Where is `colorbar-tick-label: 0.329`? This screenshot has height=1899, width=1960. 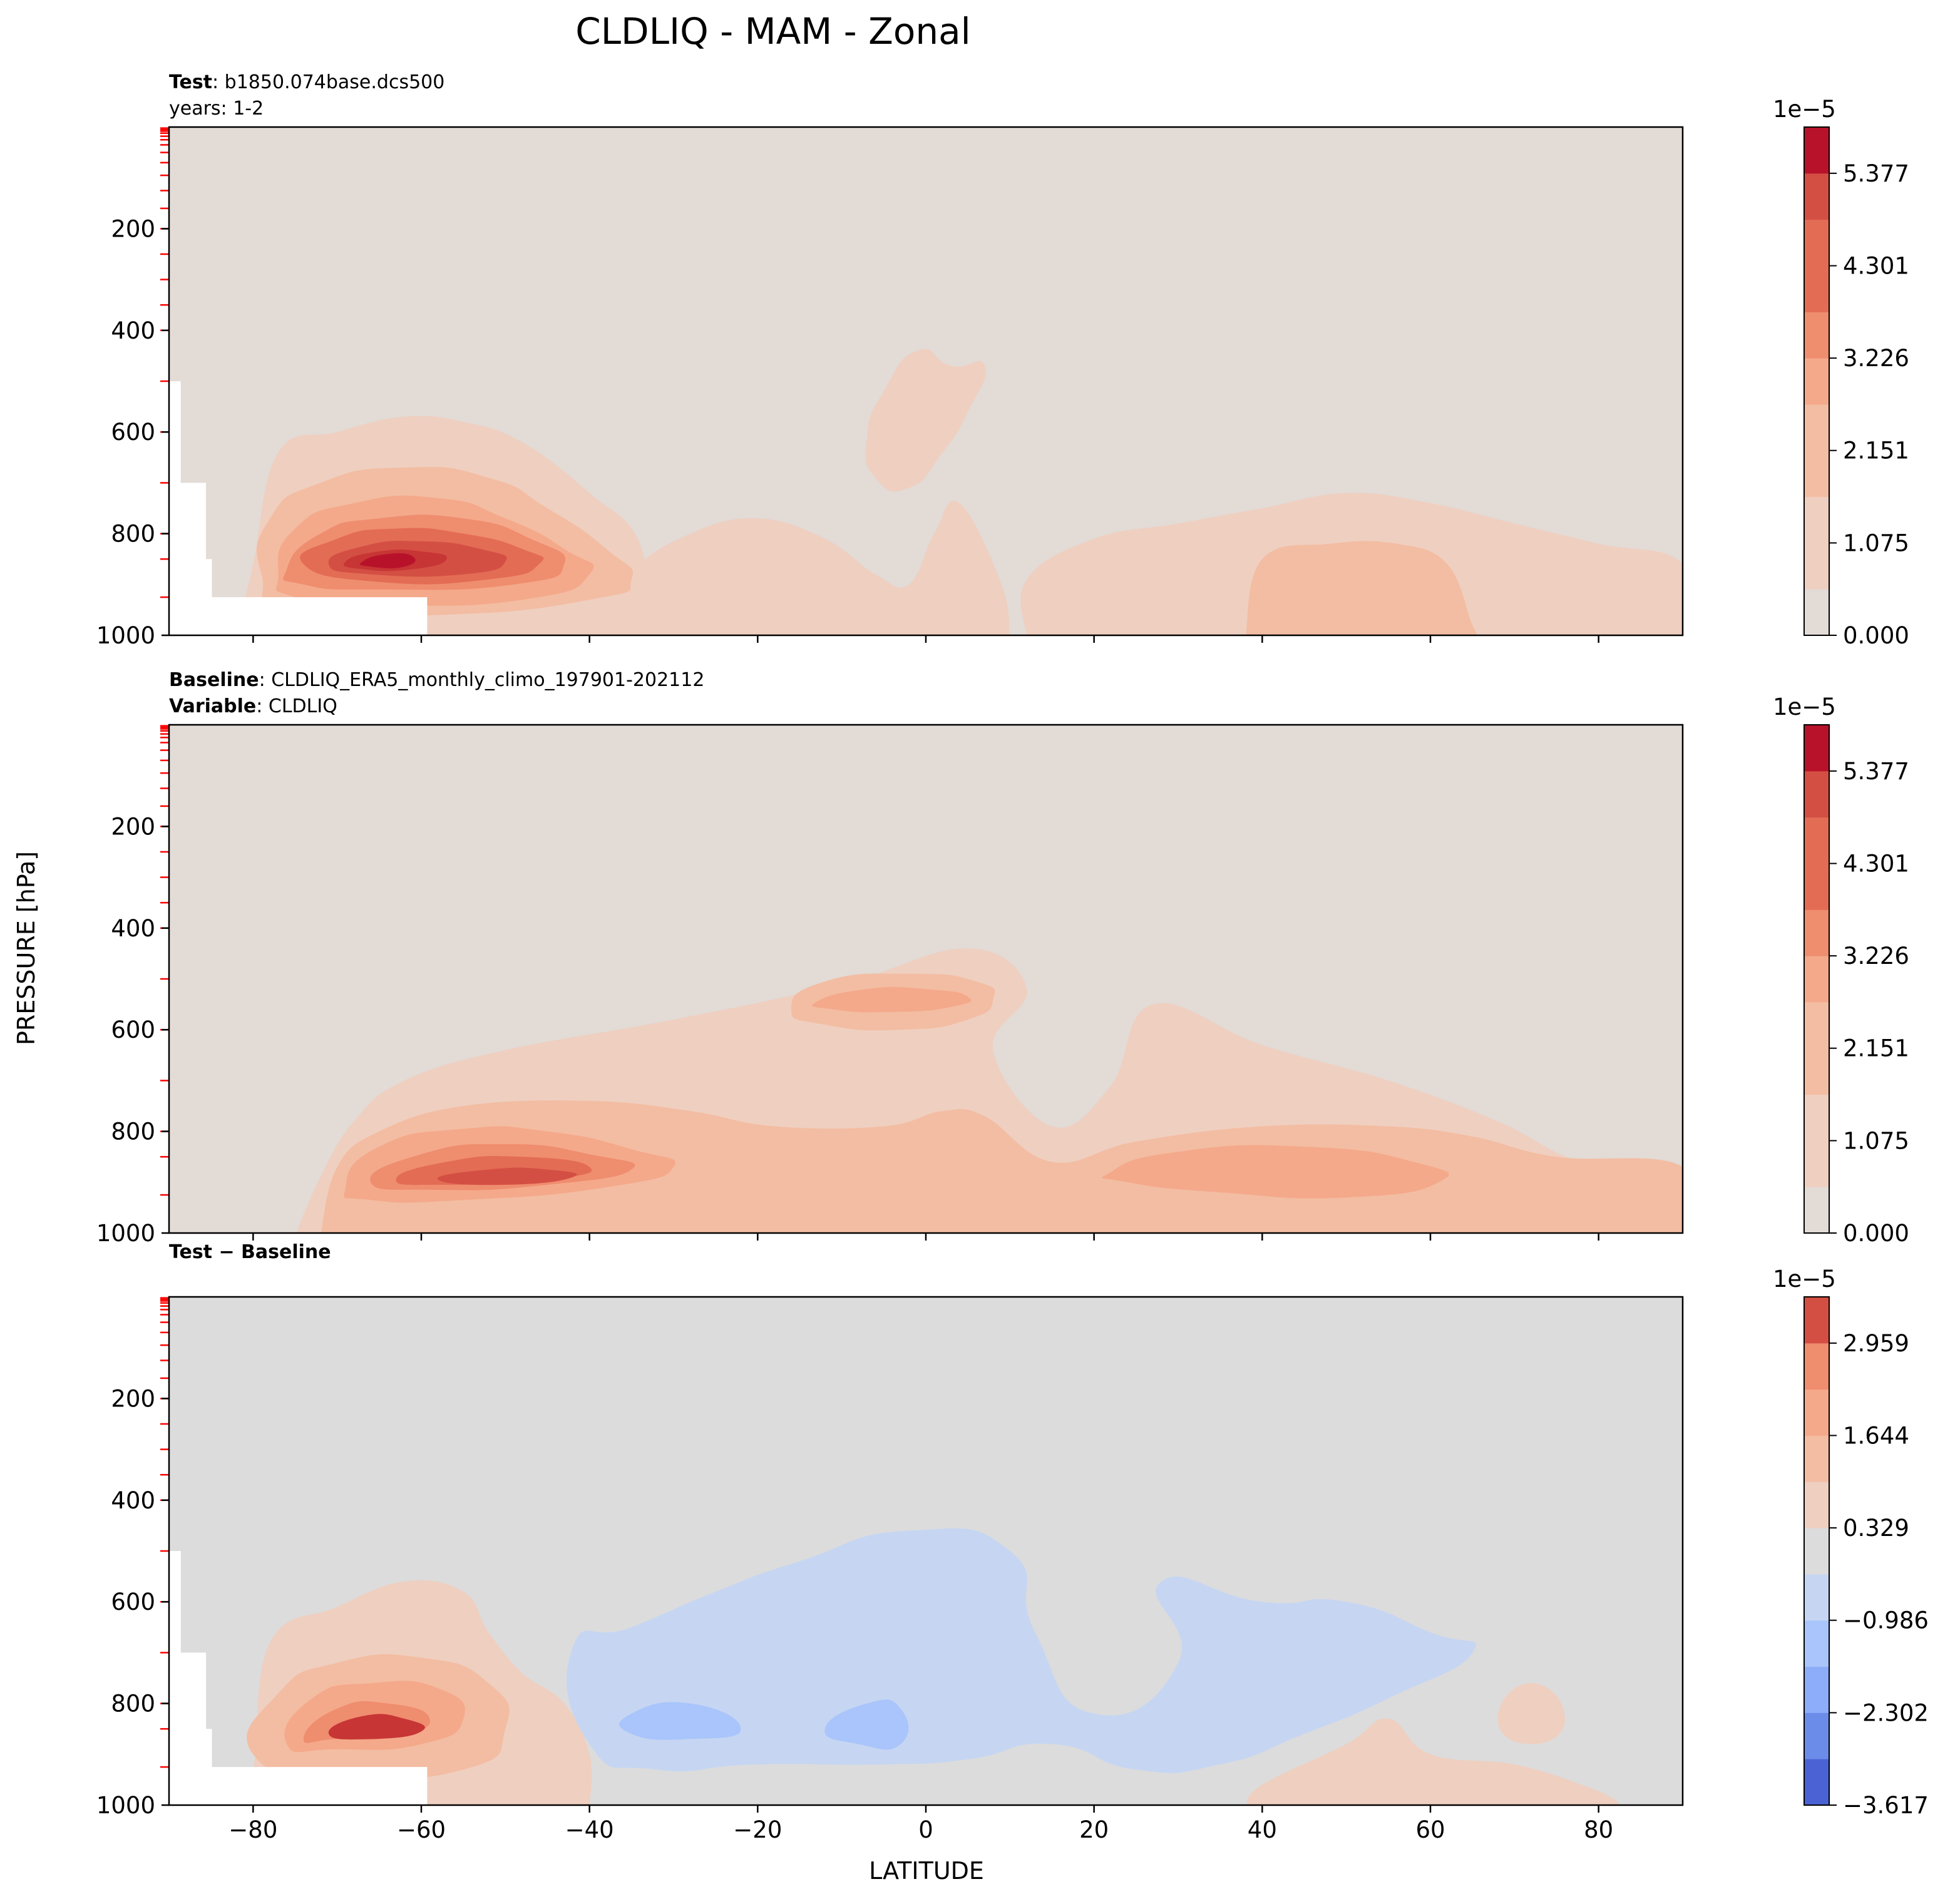 colorbar-tick-label: 0.329 is located at coordinates (1876, 1528).